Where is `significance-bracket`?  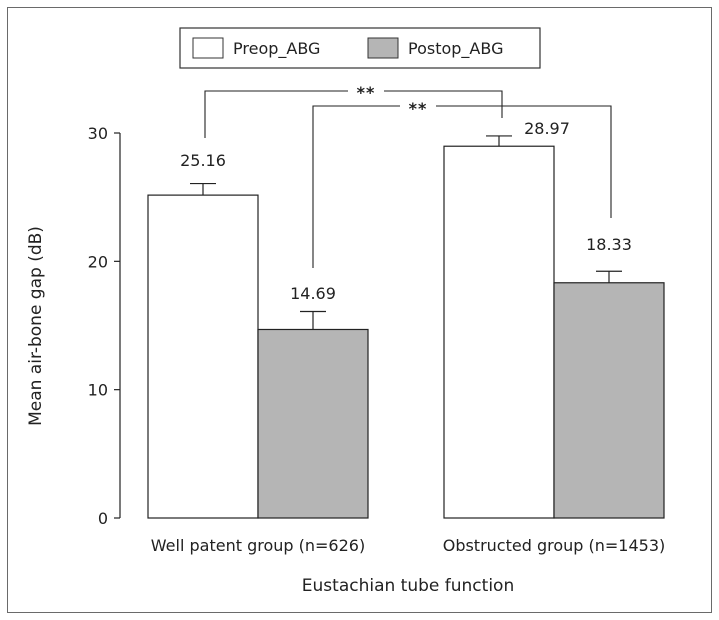 significance-bracket is located at coordinates (462, 186).